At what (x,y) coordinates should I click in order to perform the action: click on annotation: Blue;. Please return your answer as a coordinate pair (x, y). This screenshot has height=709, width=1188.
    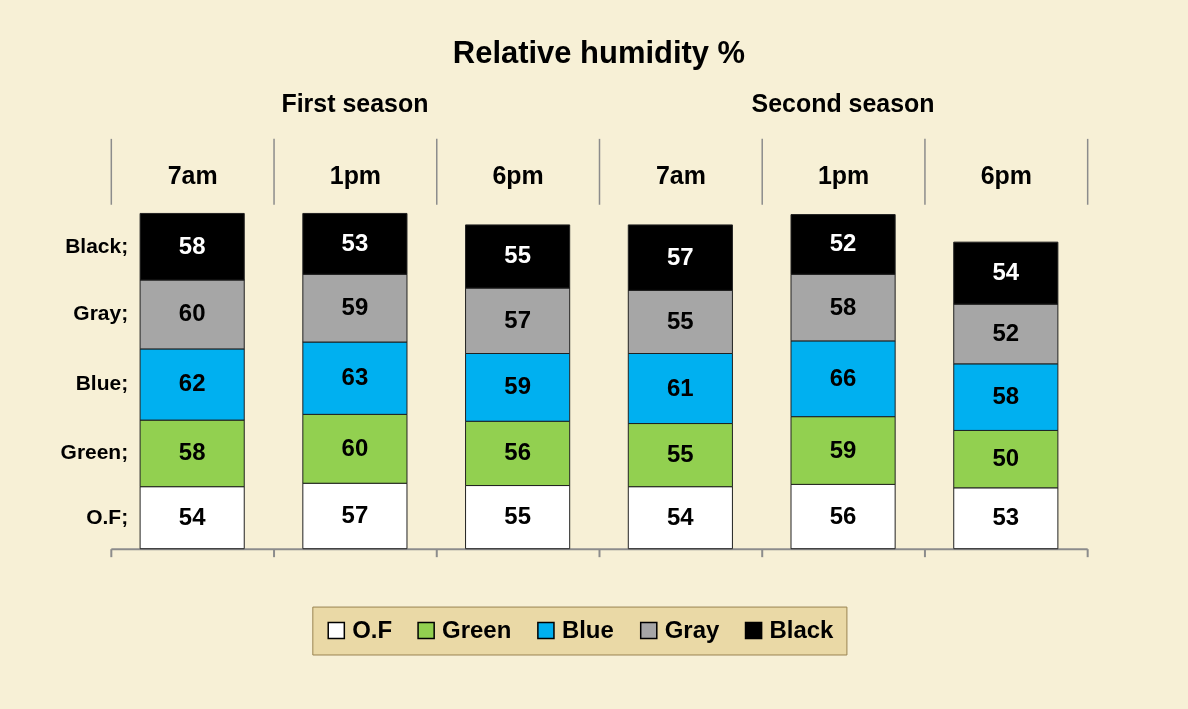
    Looking at the image, I should click on (102, 383).